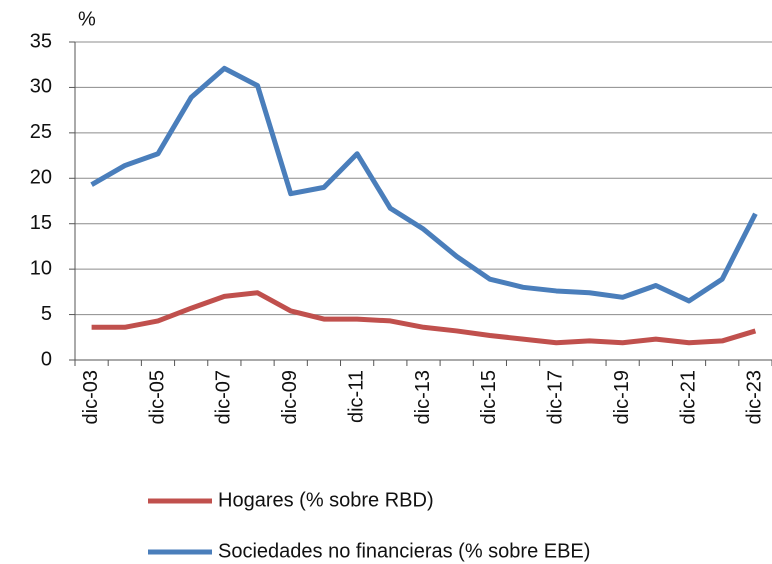  What do you see at coordinates (41, 178) in the screenshot?
I see `y-tick-label: 20` at bounding box center [41, 178].